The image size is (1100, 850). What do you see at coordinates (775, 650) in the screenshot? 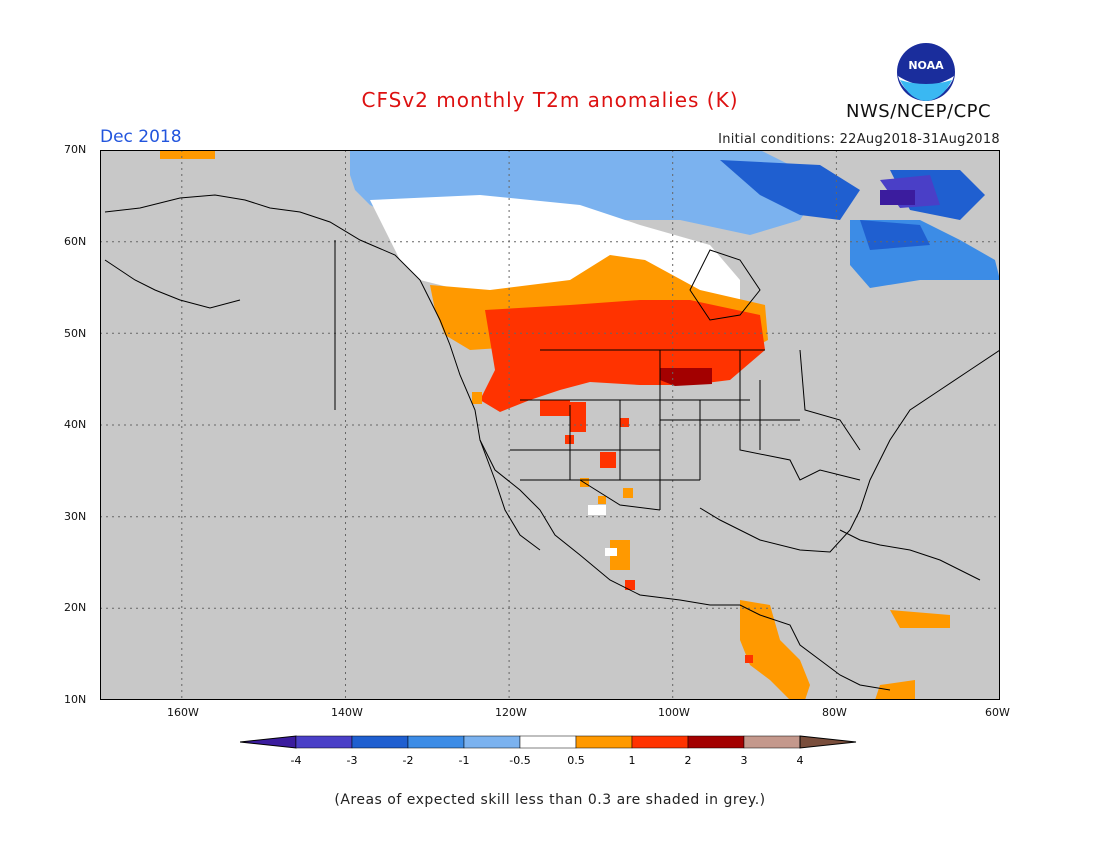
I see `region-warm-central-america` at bounding box center [775, 650].